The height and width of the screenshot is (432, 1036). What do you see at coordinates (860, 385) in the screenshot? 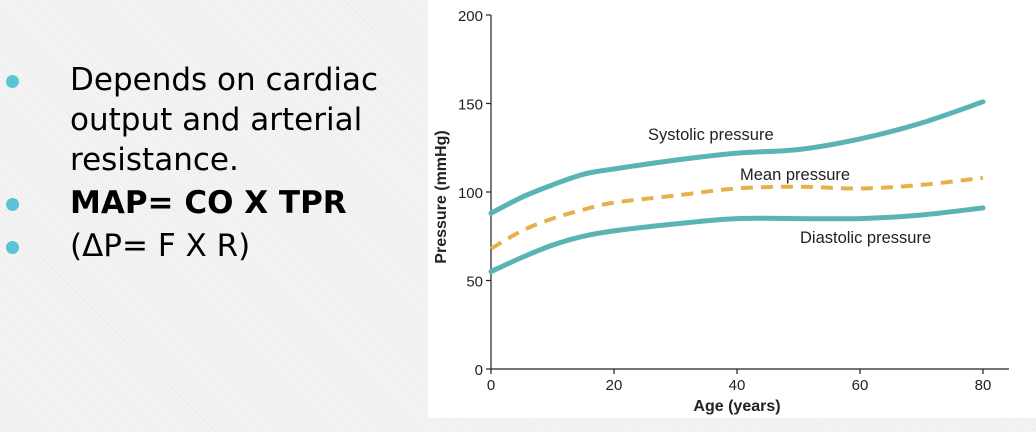
I see `x-tick-label: 60` at bounding box center [860, 385].